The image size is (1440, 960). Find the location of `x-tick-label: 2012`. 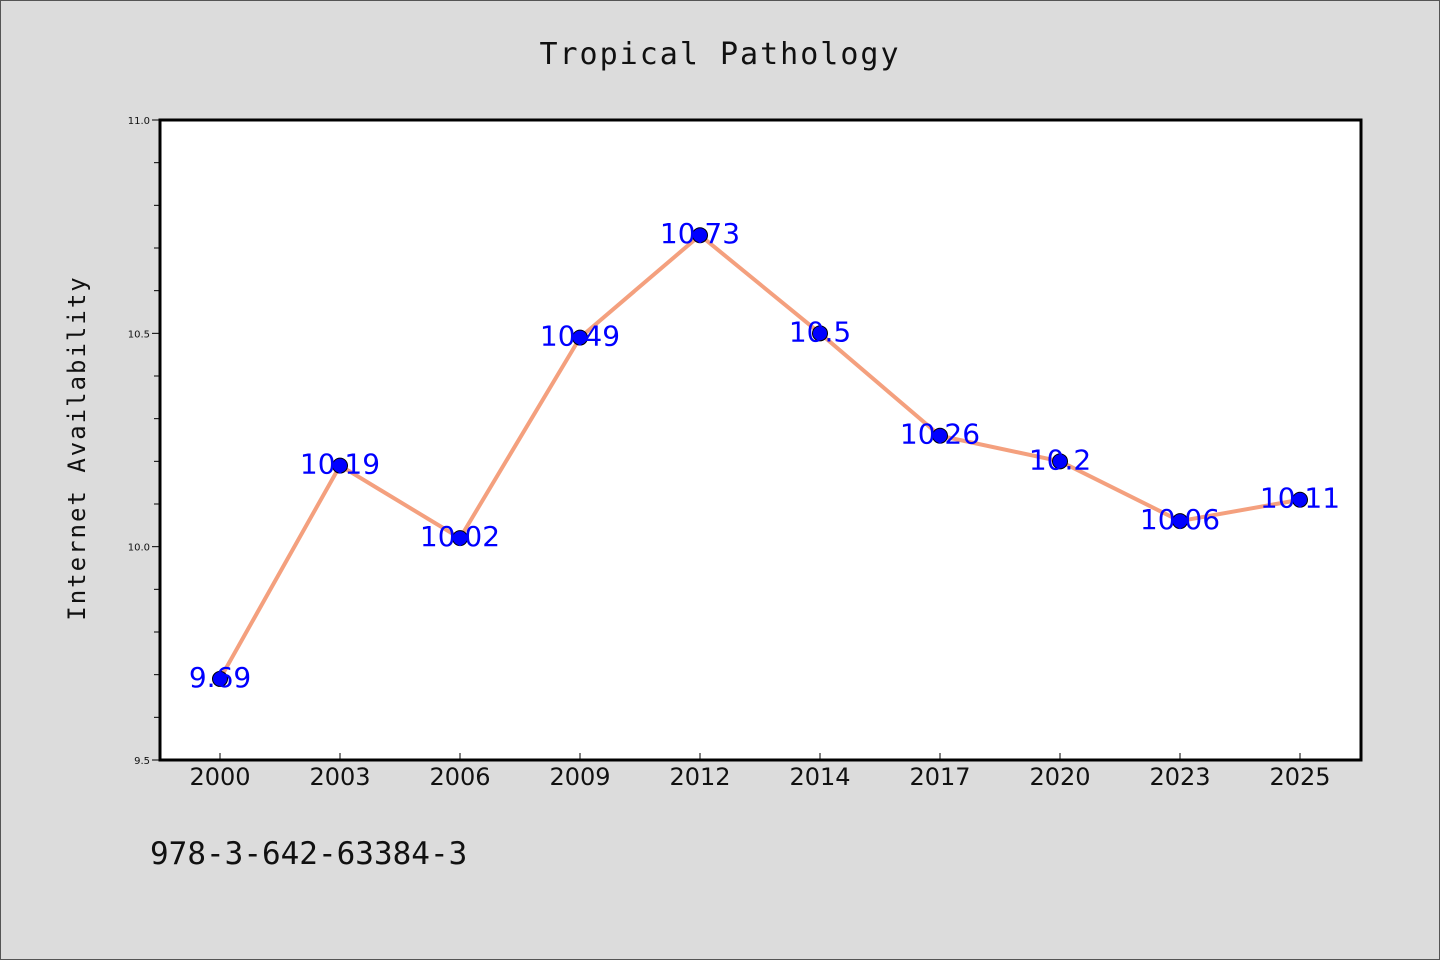

x-tick-label: 2012 is located at coordinates (699, 777).